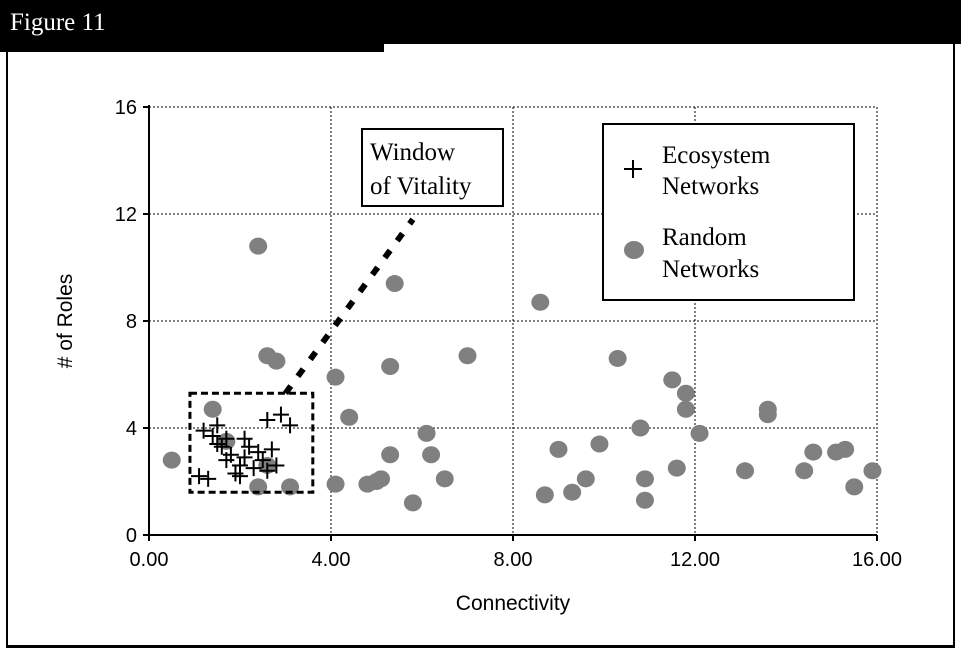 This screenshot has height=654, width=961. What do you see at coordinates (513, 560) in the screenshot?
I see `x-tick-label: 8.00` at bounding box center [513, 560].